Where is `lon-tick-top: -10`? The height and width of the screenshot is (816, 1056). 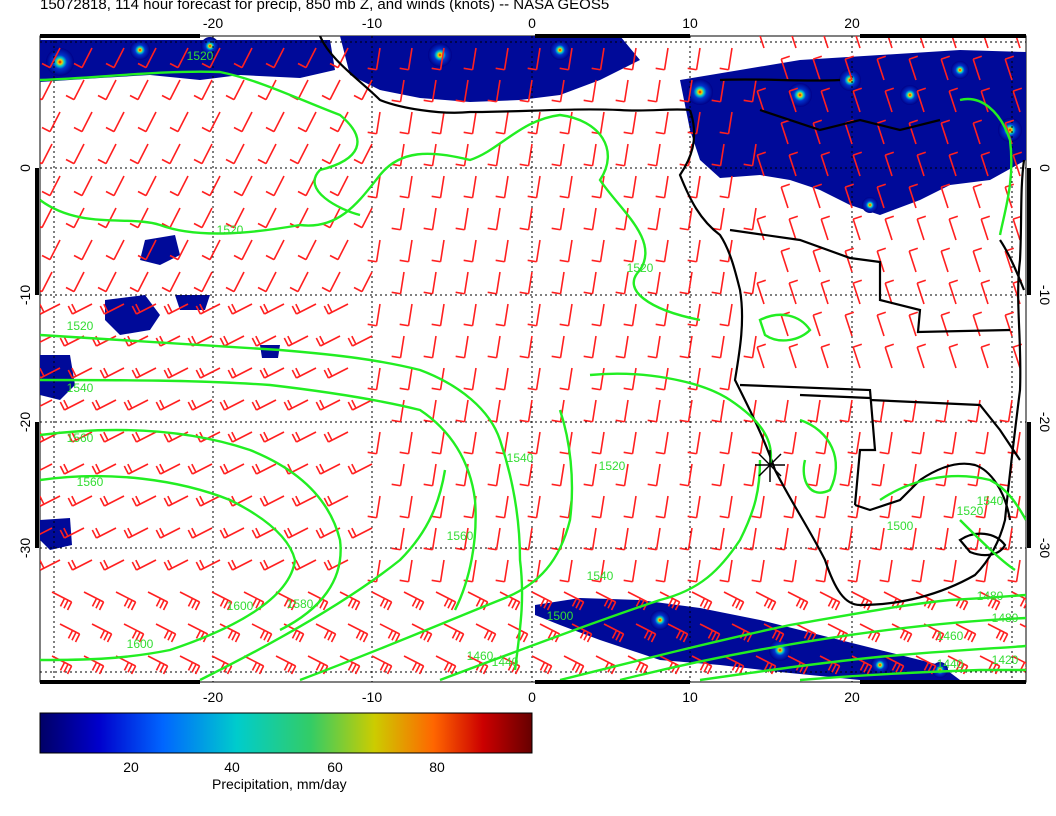
lon-tick-top: -10 is located at coordinates (372, 23).